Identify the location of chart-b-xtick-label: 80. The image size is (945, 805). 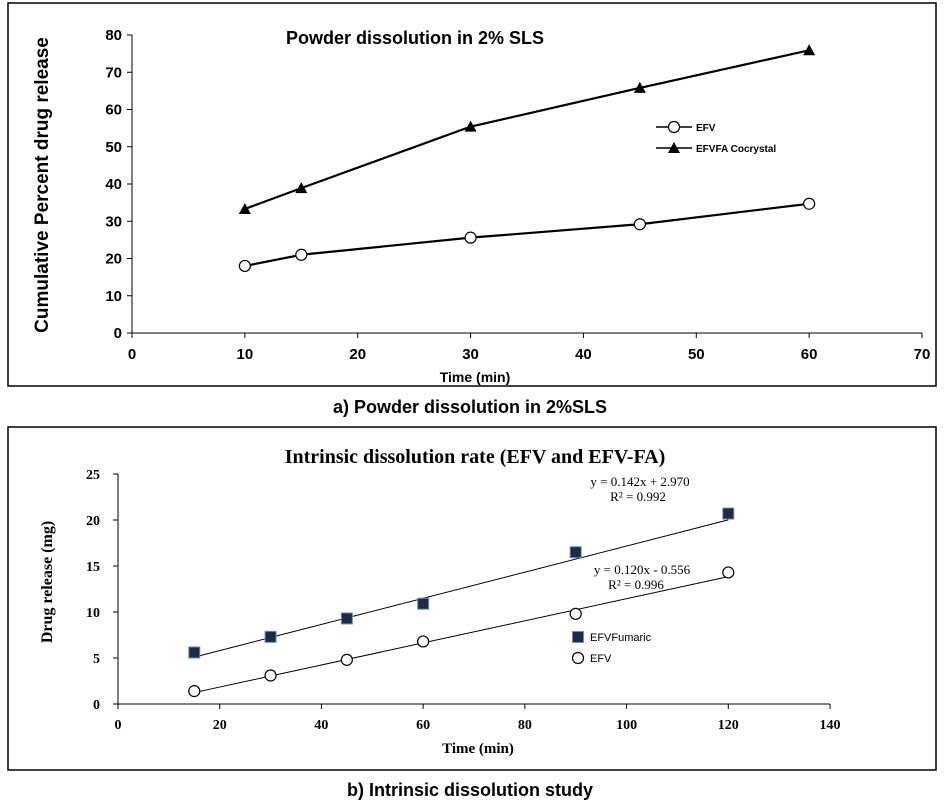
(525, 725).